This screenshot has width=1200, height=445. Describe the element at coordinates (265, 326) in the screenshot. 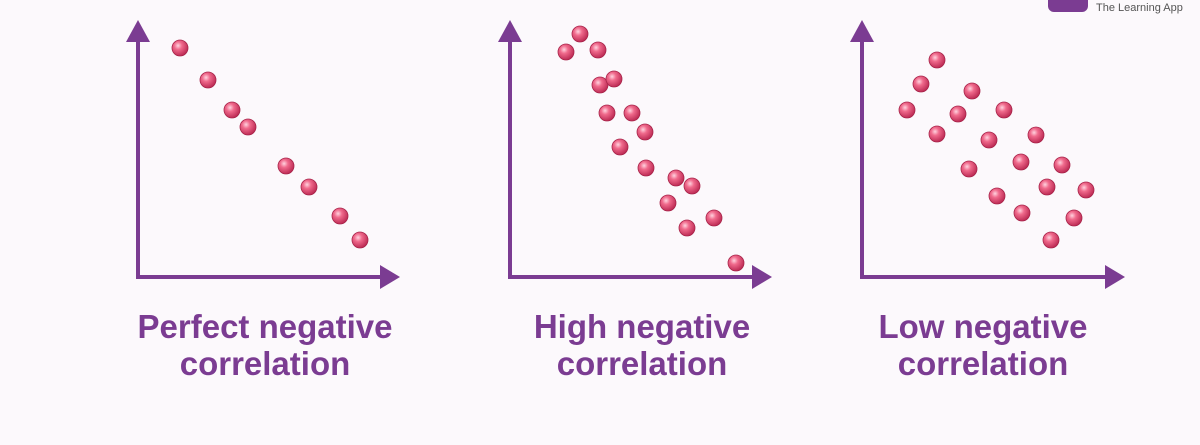

I see `caption: Perfect negative` at that location.